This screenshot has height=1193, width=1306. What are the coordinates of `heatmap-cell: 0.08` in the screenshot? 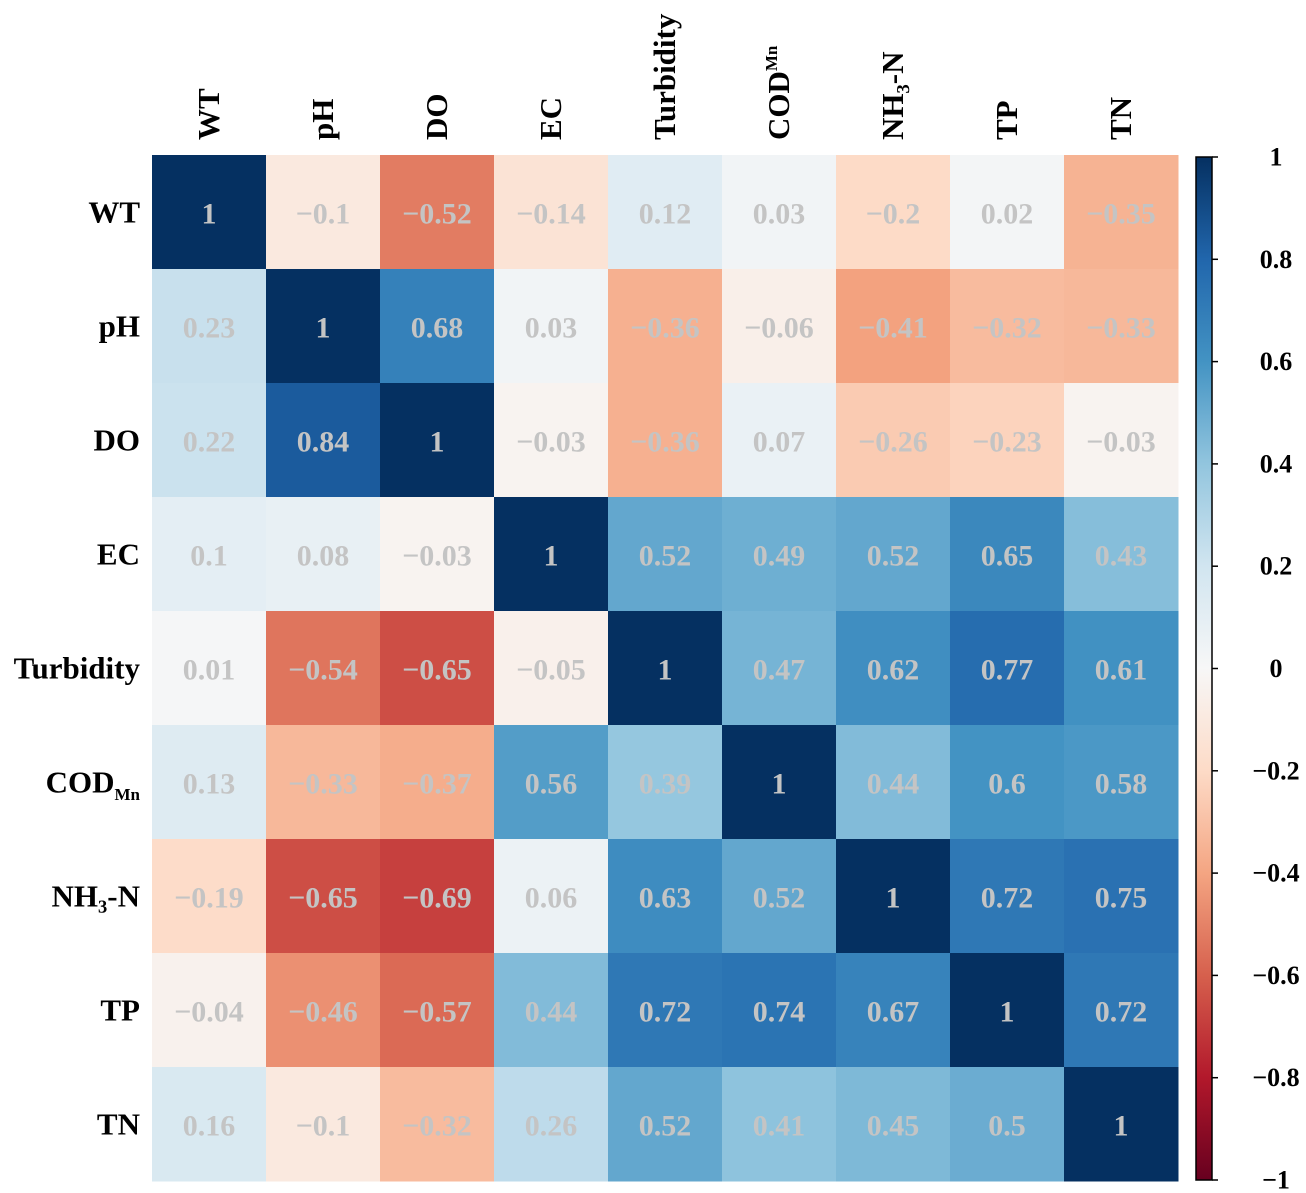 It's located at (323, 554).